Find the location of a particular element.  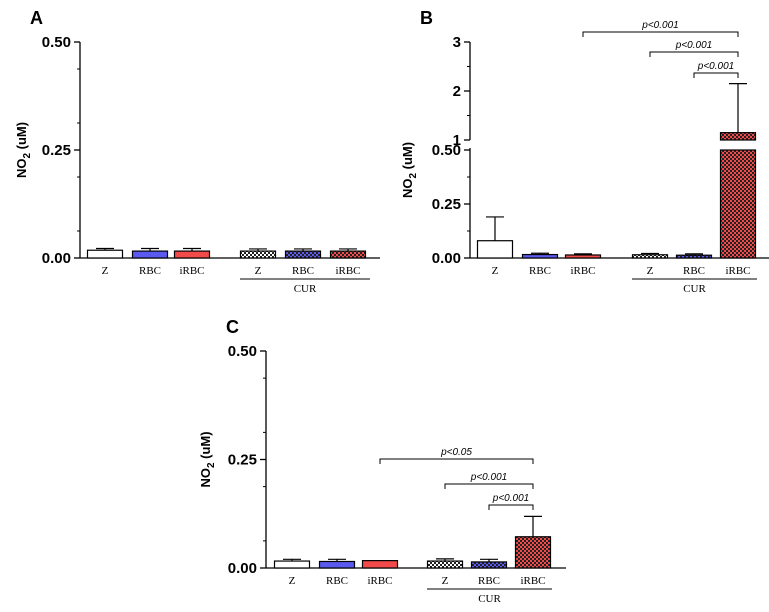

panel-letter: C is located at coordinates (232, 327).